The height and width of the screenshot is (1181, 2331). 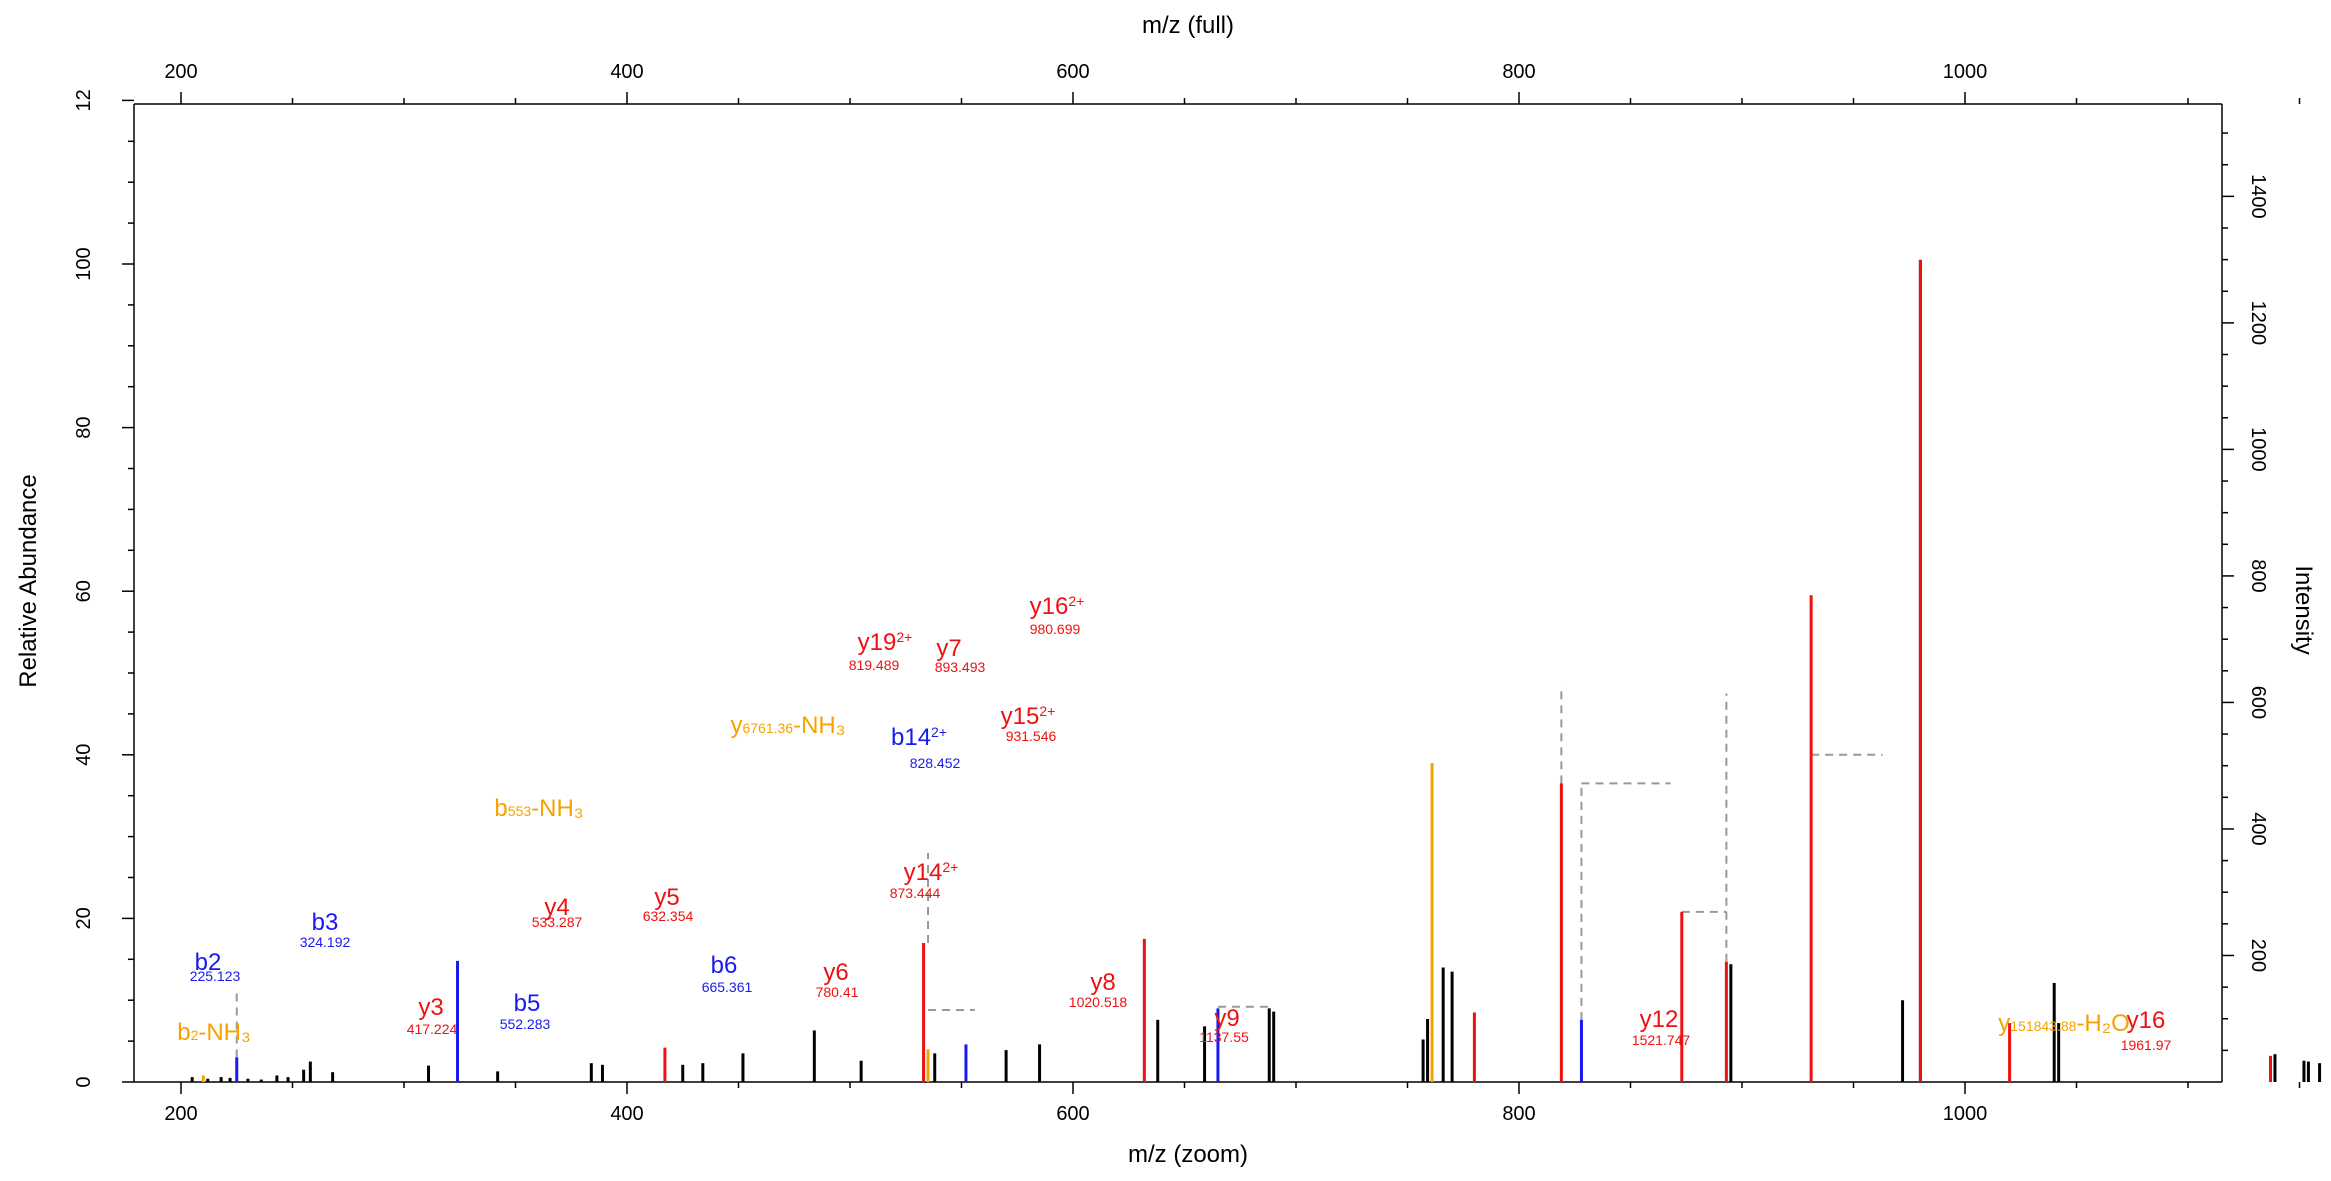 I want to click on peak-annotation-mz: 552.283, so click(x=525, y=1024).